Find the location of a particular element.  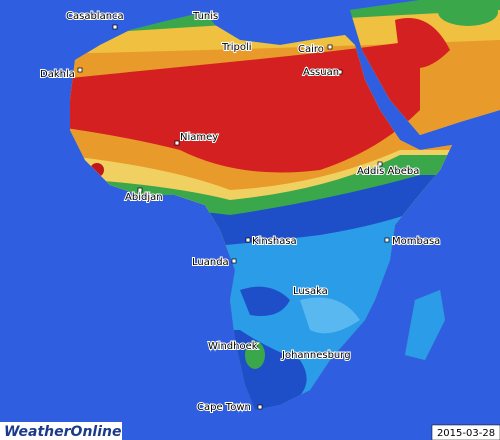

city-label: Kinshasa is located at coordinates (274, 241).